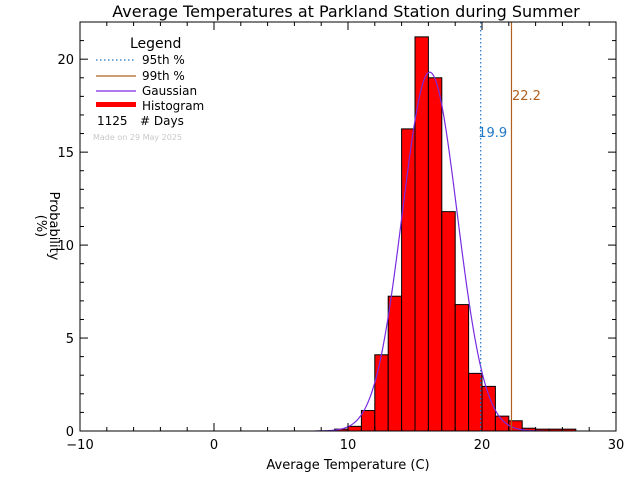 The width and height of the screenshot is (640, 480). What do you see at coordinates (526, 96) in the screenshot?
I see `percentile-99-label: 22.2` at bounding box center [526, 96].